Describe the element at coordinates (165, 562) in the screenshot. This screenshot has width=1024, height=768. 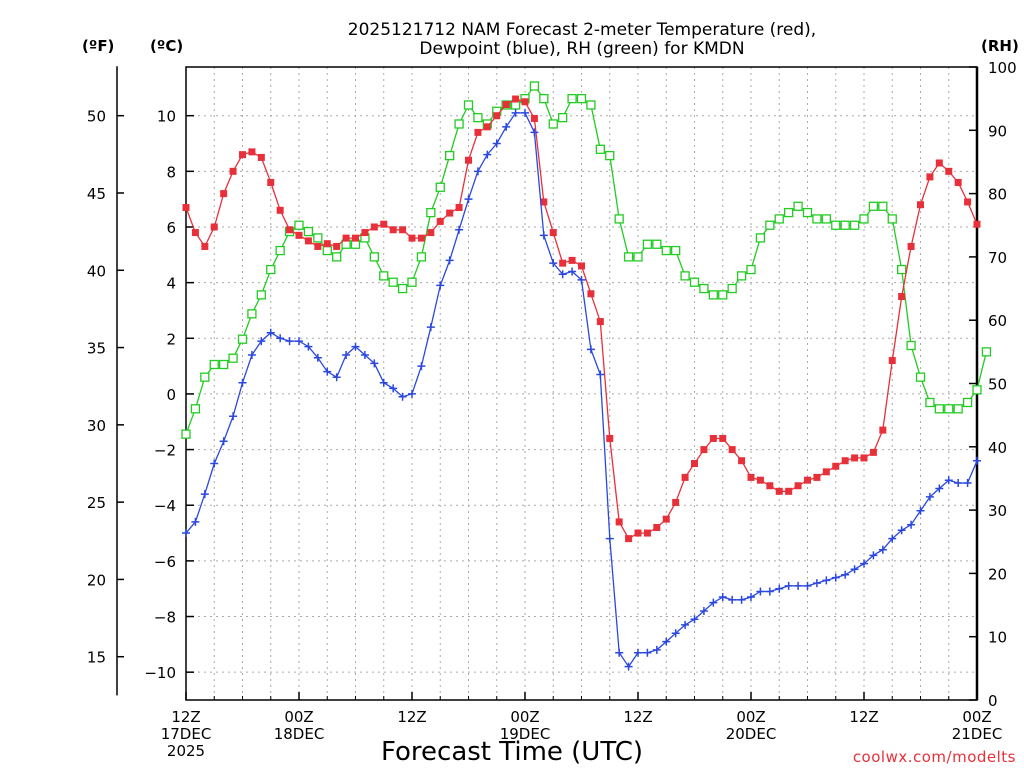
I see `celsius-tick-label: −6` at that location.